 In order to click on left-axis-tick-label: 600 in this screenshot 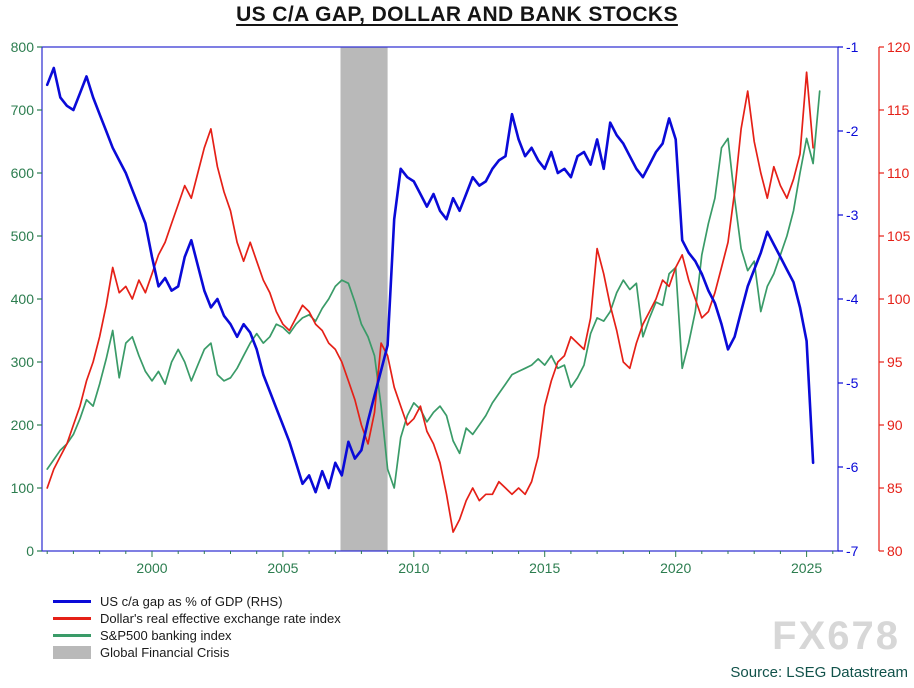, I will do `click(23, 173)`.